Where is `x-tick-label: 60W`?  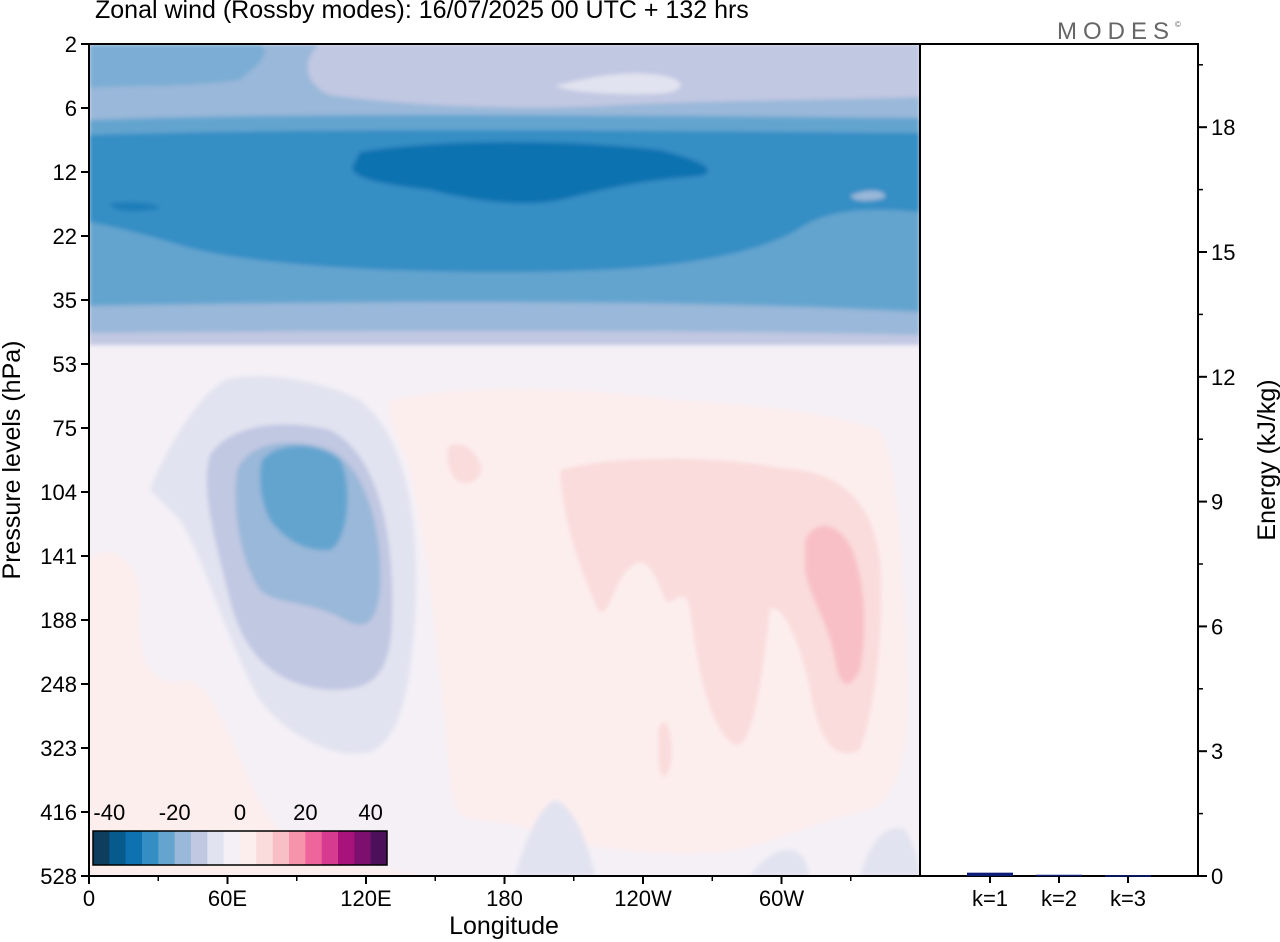
x-tick-label: 60W is located at coordinates (781, 898).